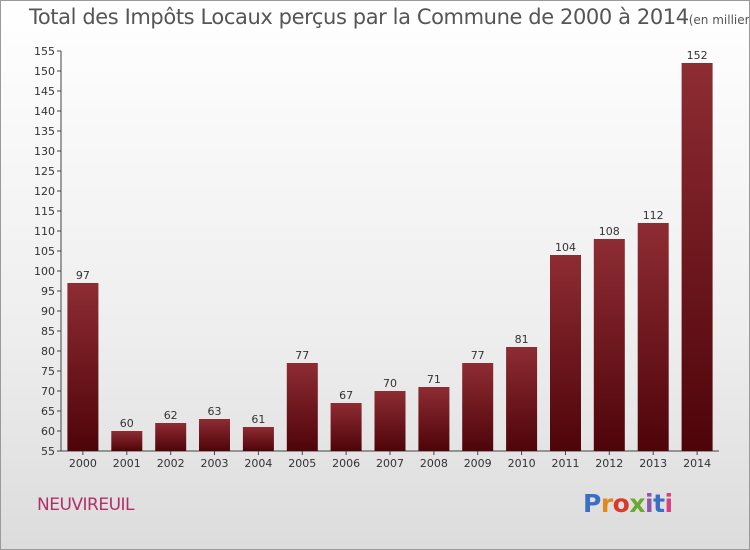 Image resolution: width=750 pixels, height=550 pixels. What do you see at coordinates (606, 503) in the screenshot?
I see `logo-letter: r` at bounding box center [606, 503].